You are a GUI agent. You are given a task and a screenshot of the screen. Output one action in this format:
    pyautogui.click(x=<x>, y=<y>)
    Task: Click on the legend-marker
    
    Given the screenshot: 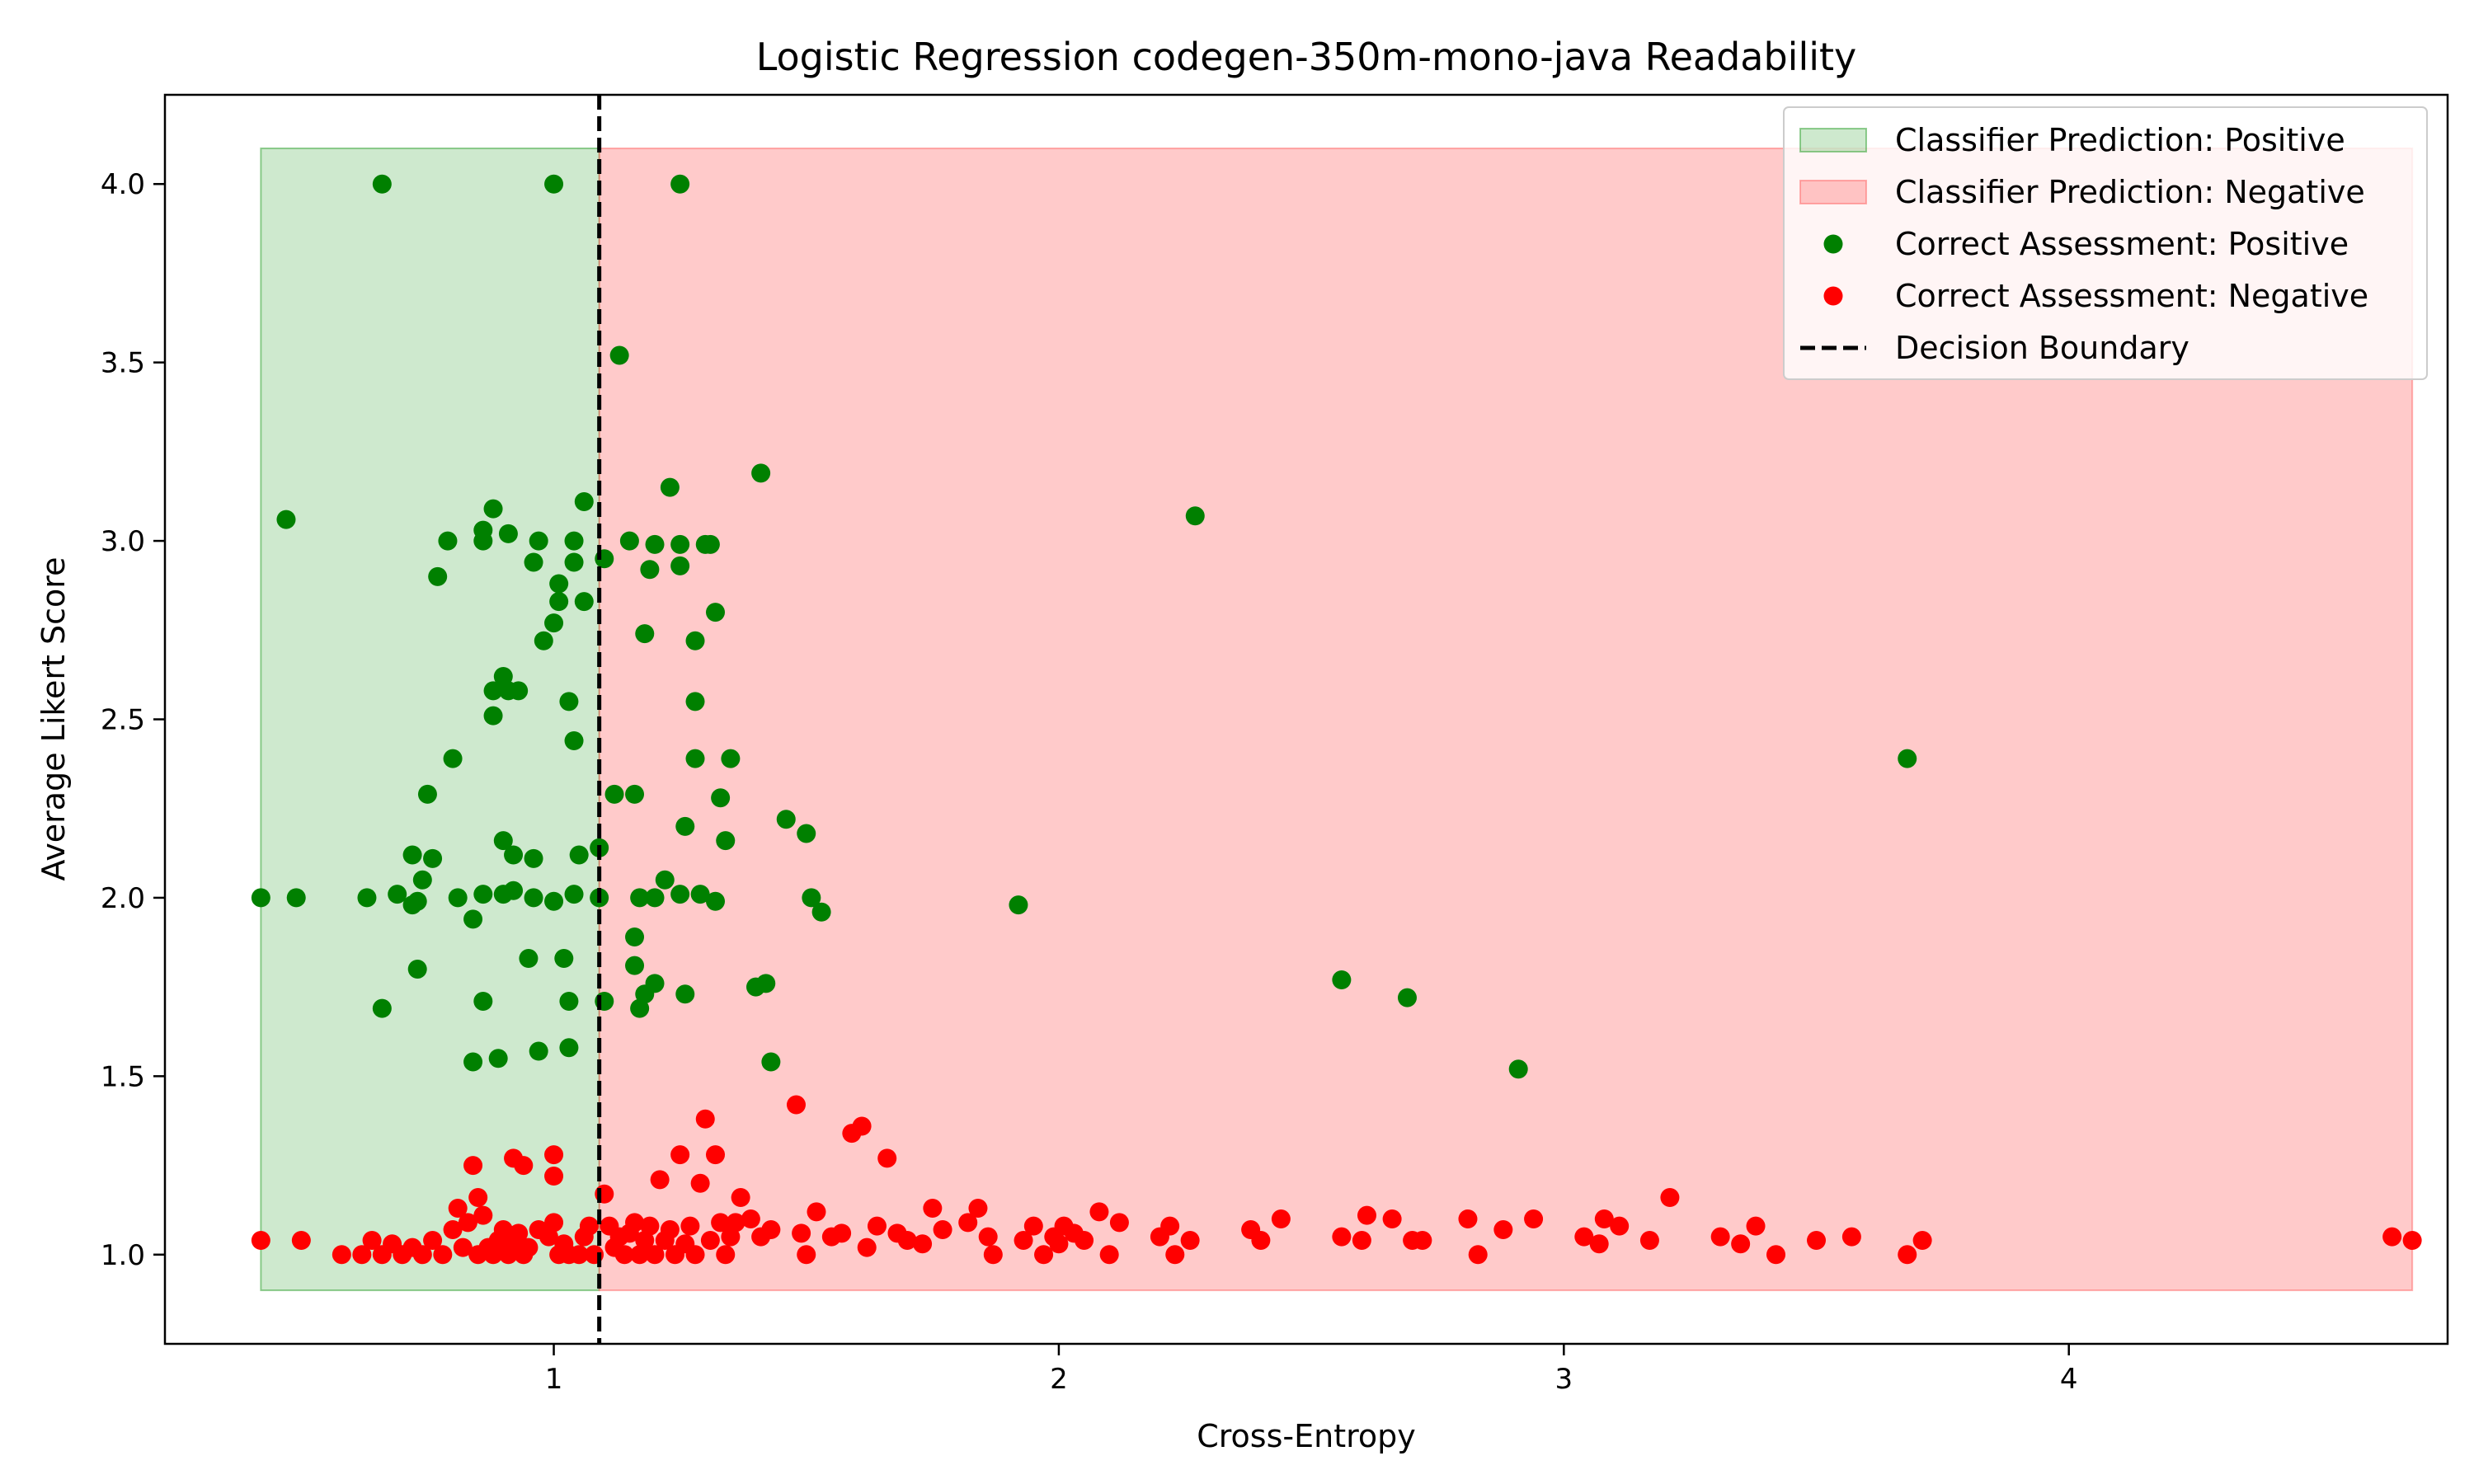 What is the action you would take?
    pyautogui.click(x=1833, y=296)
    